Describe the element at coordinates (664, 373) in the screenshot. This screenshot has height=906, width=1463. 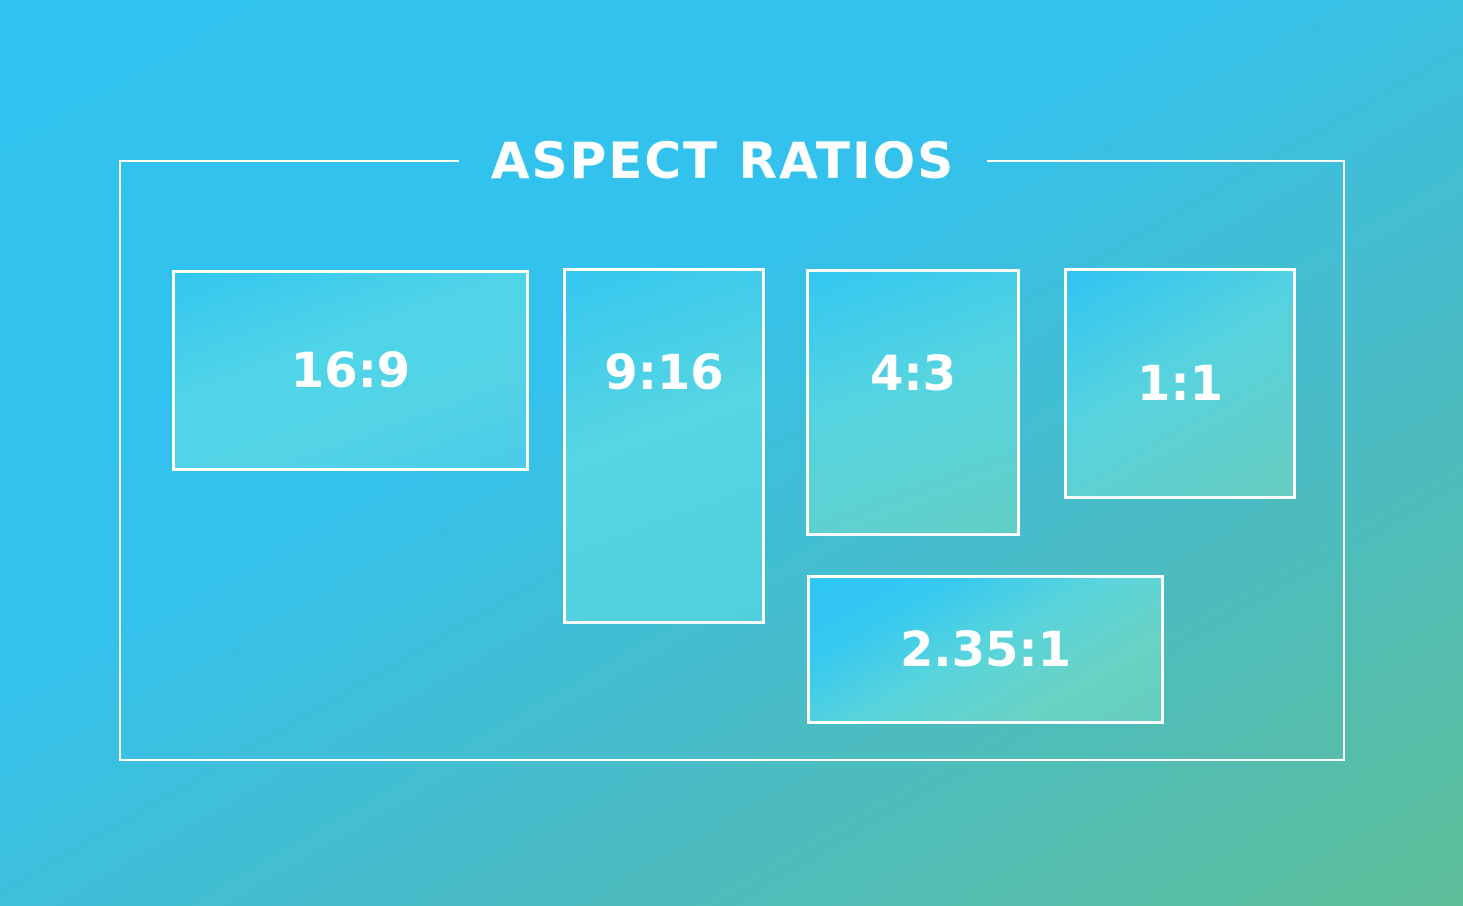
I see `ratio-label-9-16: 9:16` at that location.